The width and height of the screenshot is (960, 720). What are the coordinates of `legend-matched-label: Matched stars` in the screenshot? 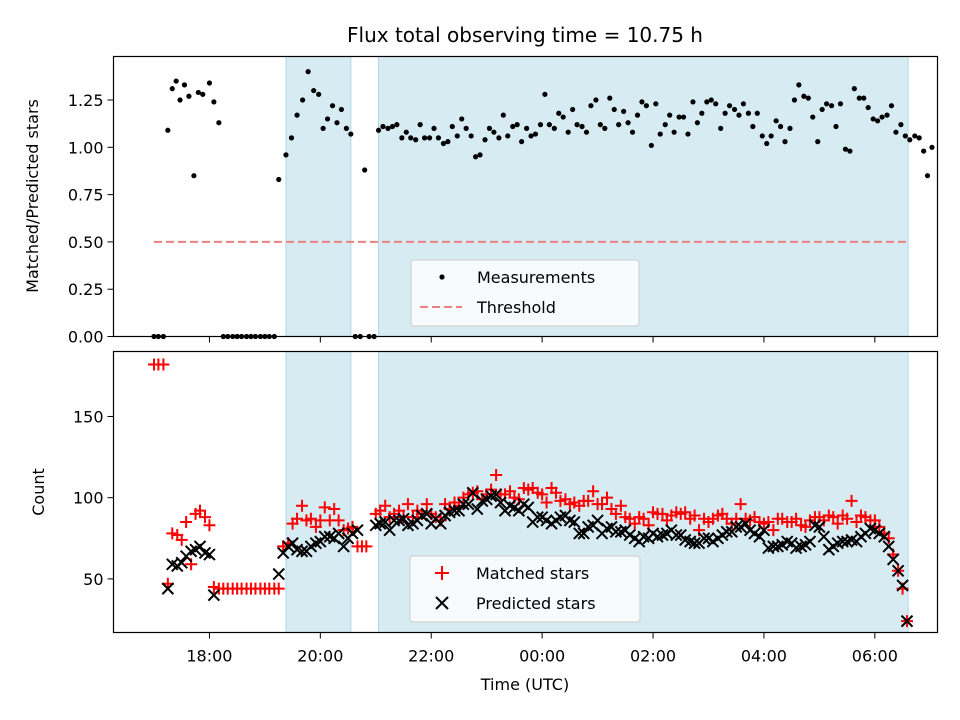 It's located at (532, 573).